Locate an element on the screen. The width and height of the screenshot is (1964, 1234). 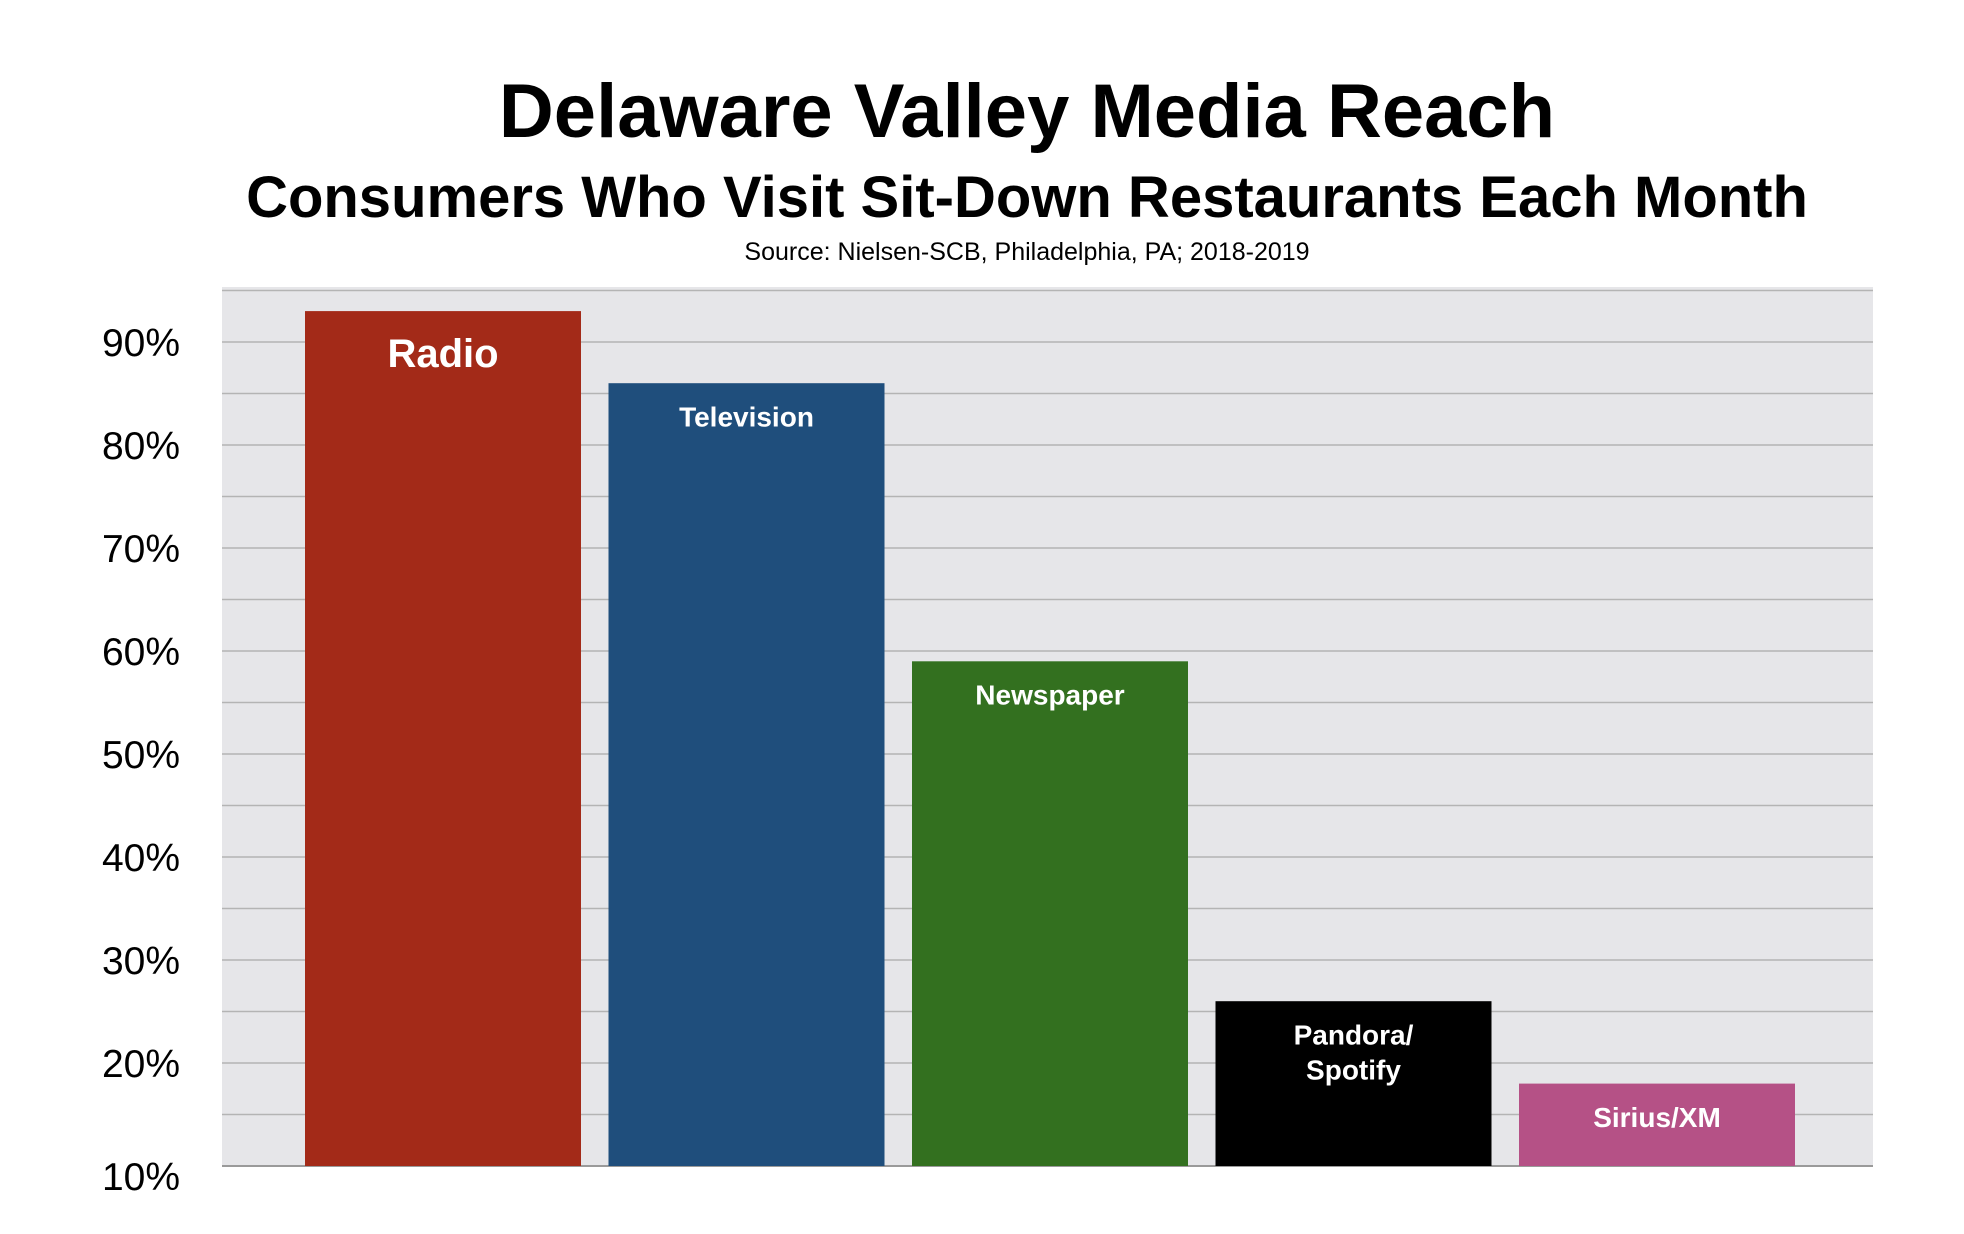
bar-television is located at coordinates (746, 774).